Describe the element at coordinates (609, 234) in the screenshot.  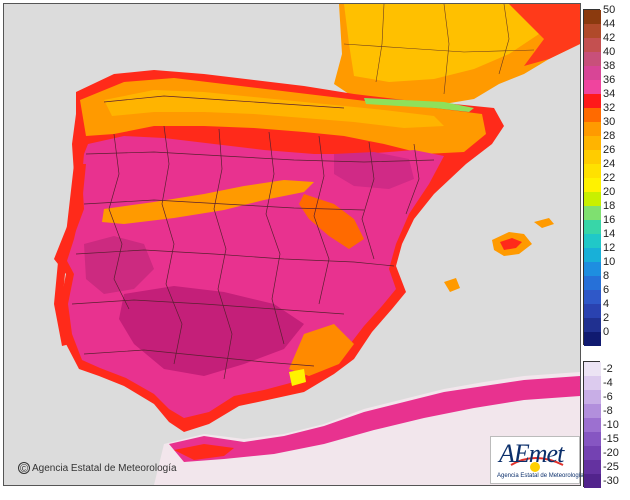
I see `legend-tick-label: 14` at that location.